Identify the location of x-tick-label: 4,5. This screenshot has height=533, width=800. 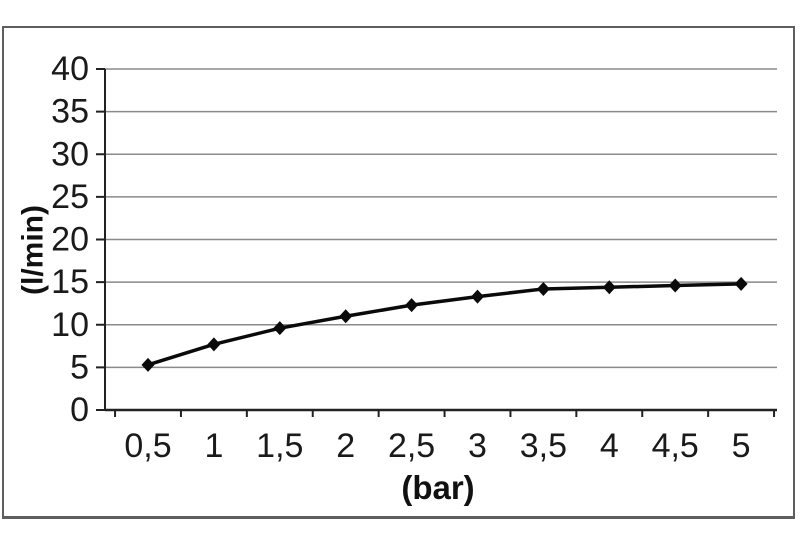
(675, 446).